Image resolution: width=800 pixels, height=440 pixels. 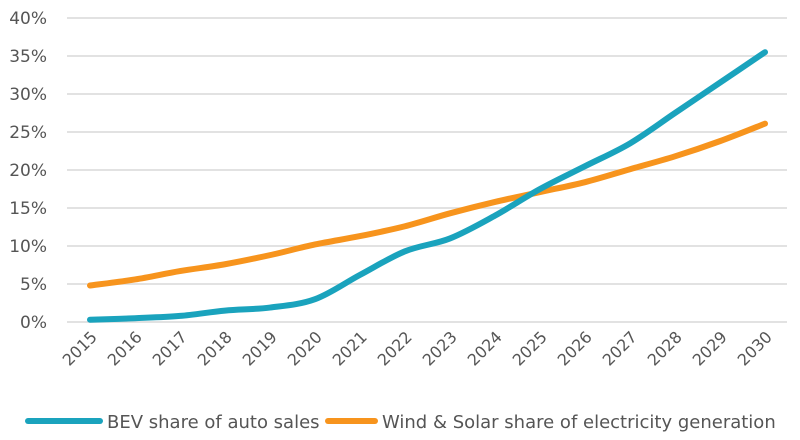 I want to click on x-tick-label: 2024, so click(x=485, y=348).